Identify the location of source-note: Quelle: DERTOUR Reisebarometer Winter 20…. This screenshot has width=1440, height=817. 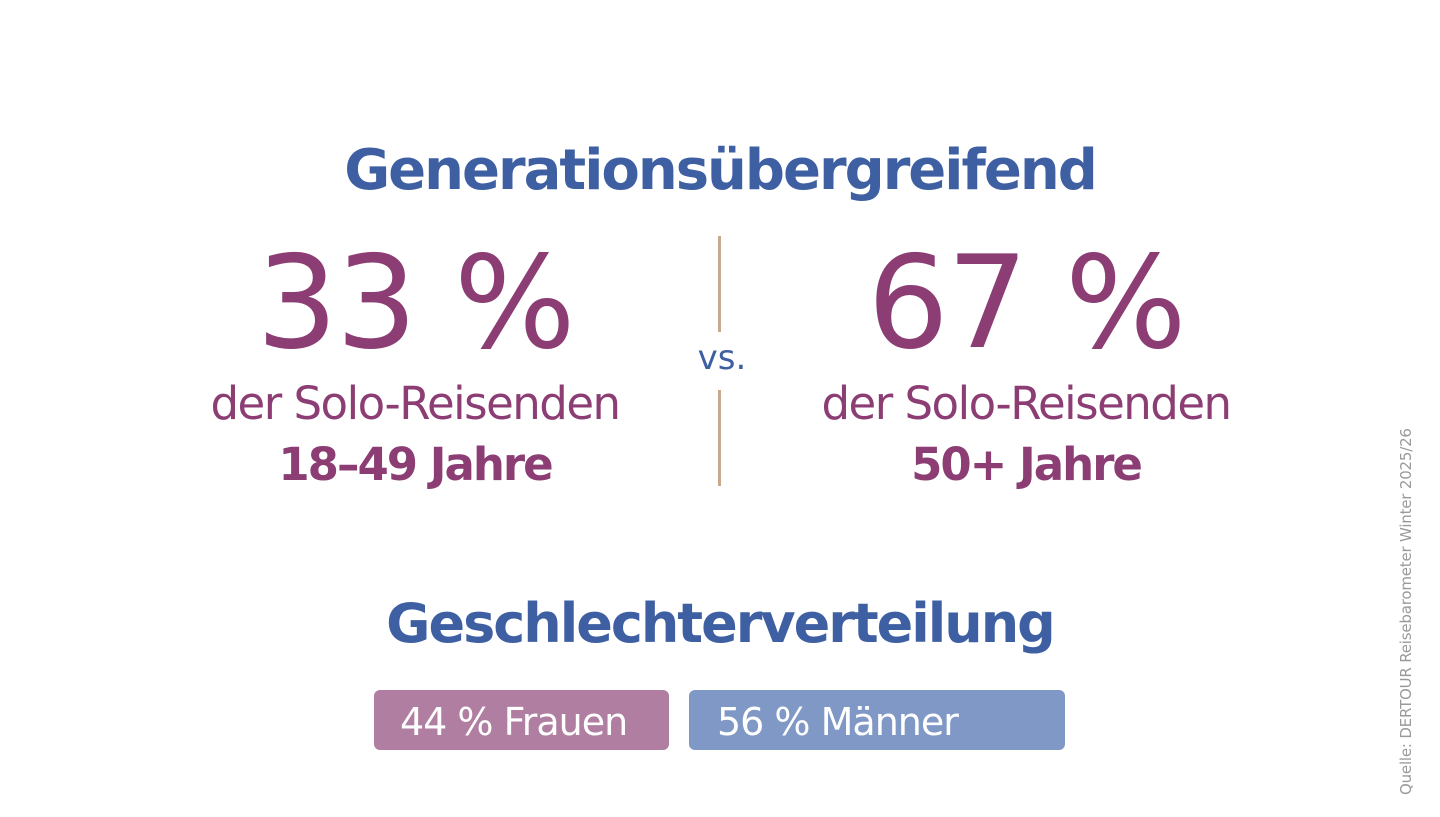
(1406, 611).